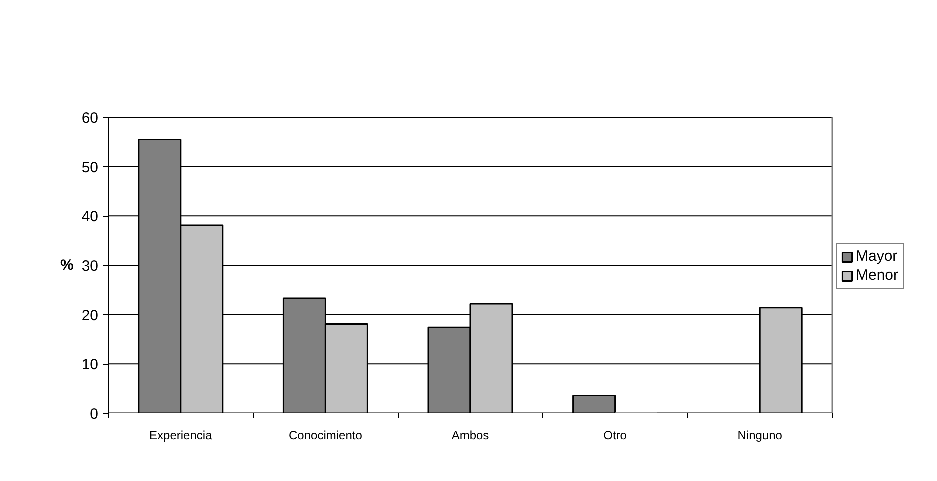 This screenshot has height=481, width=937. Describe the element at coordinates (67, 265) in the screenshot. I see `y-axis-title: %` at that location.